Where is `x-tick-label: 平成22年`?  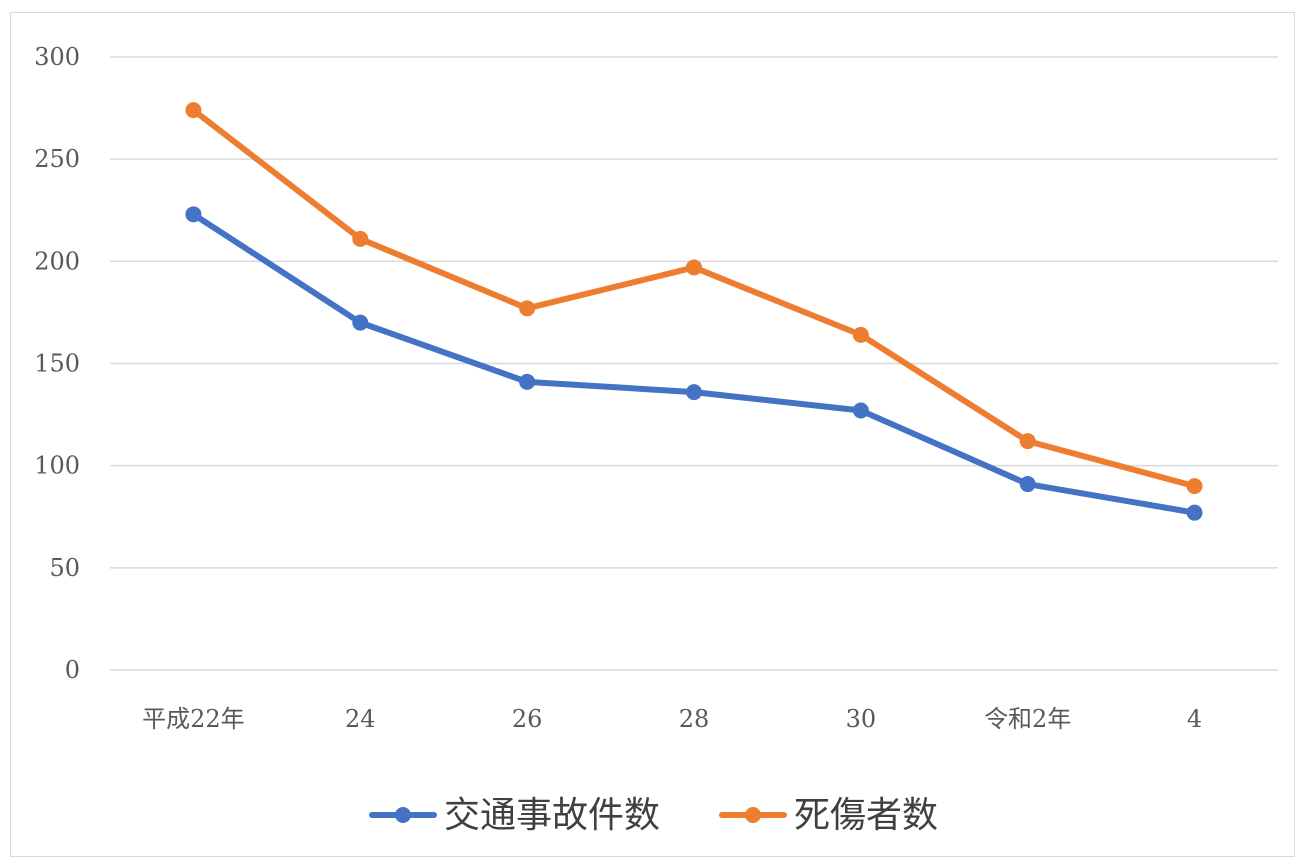
x-tick-label: 平成22年 is located at coordinates (193, 719).